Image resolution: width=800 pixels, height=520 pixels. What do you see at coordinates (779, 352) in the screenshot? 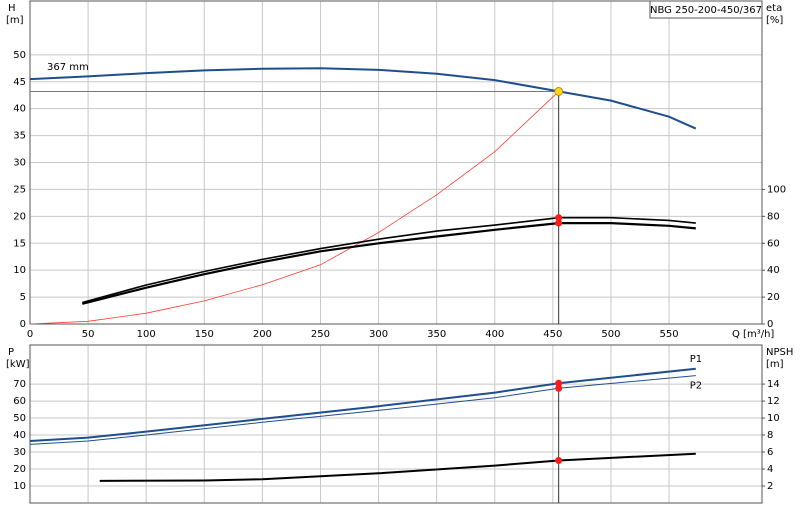
I see `y2-axis-label: NPSH` at bounding box center [779, 352].